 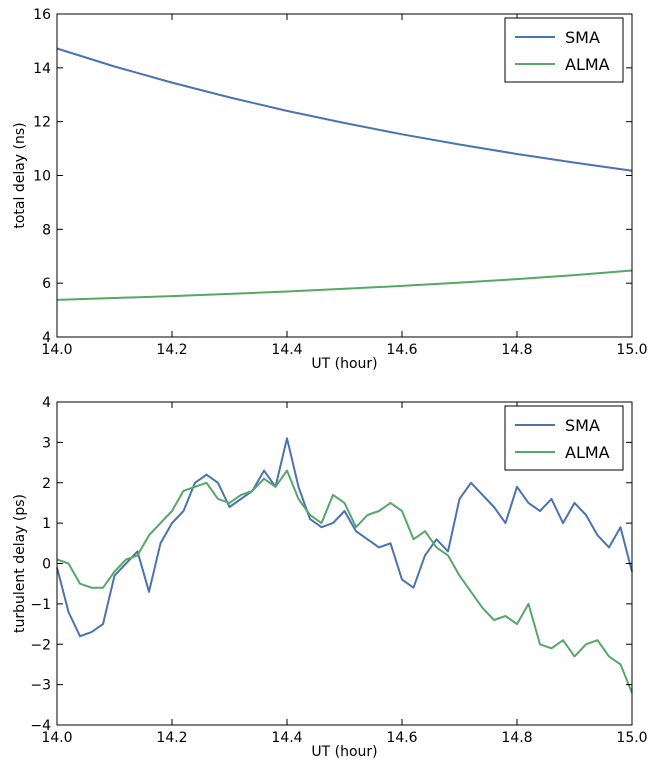 I want to click on y-tick-label: 6, so click(x=46, y=284).